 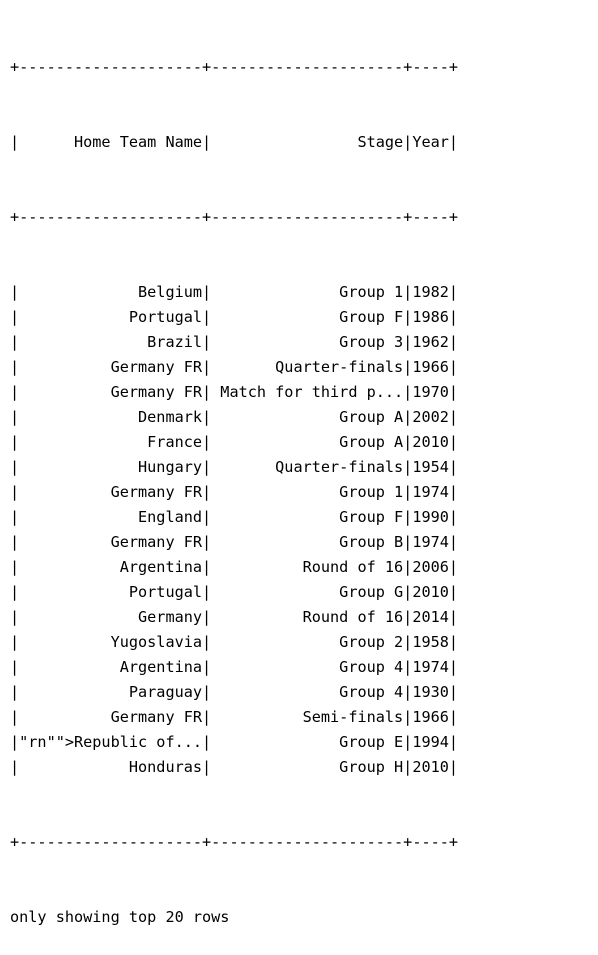 What do you see at coordinates (234, 642) in the screenshot?
I see `table-row: | Yugoslavia| Group 2|1958|` at bounding box center [234, 642].